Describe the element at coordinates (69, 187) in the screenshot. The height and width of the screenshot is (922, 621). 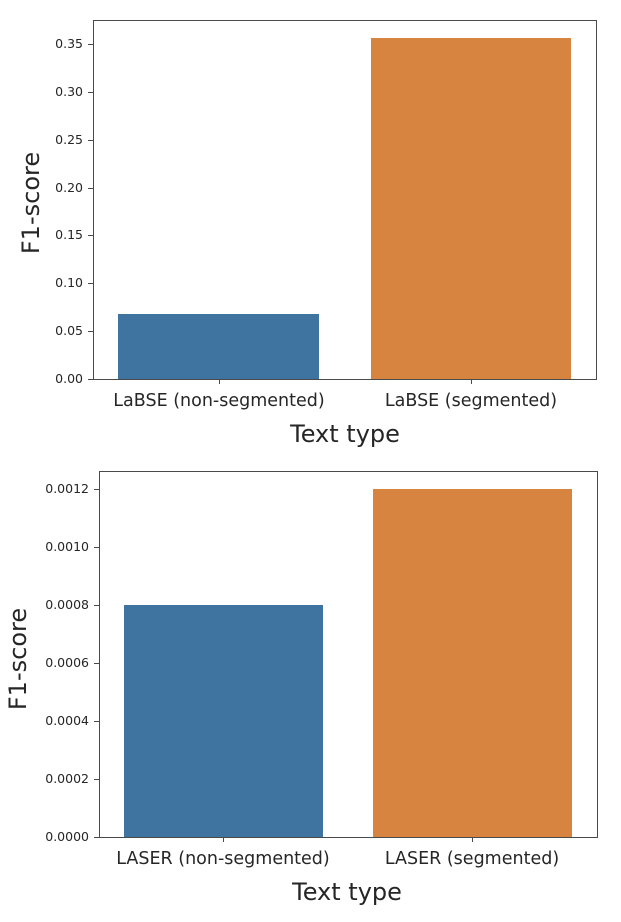
I see `y-tick-label: 0.20` at that location.